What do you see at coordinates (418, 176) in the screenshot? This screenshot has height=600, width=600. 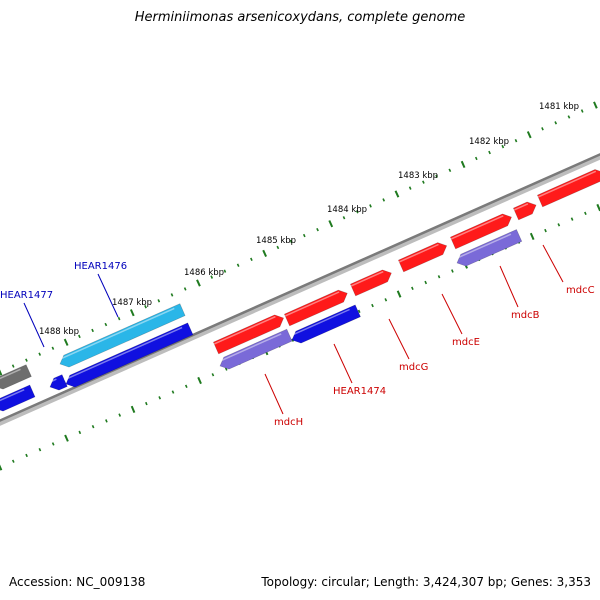 I see `scale-label: 1483 kbp` at bounding box center [418, 176].